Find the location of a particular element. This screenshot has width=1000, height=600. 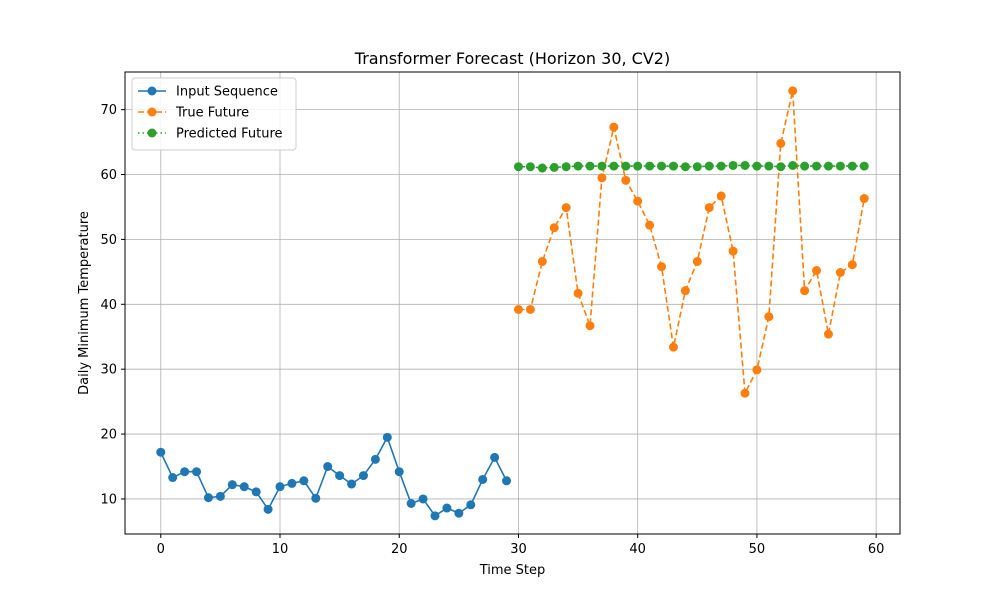

legend-label: True Future is located at coordinates (212, 113).